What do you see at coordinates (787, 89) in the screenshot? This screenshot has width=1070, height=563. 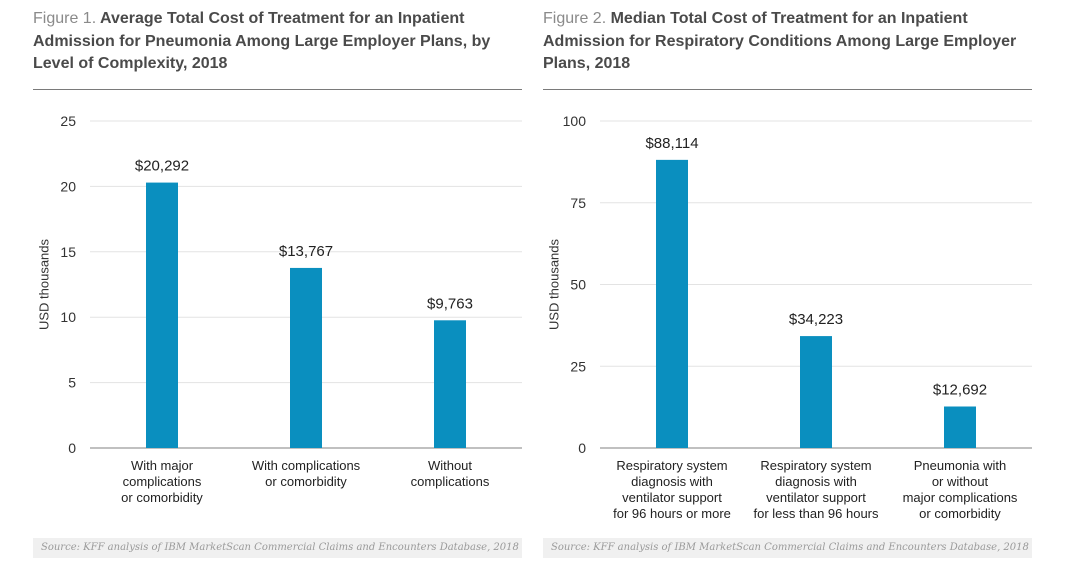 I see `figure-2-divider` at bounding box center [787, 89].